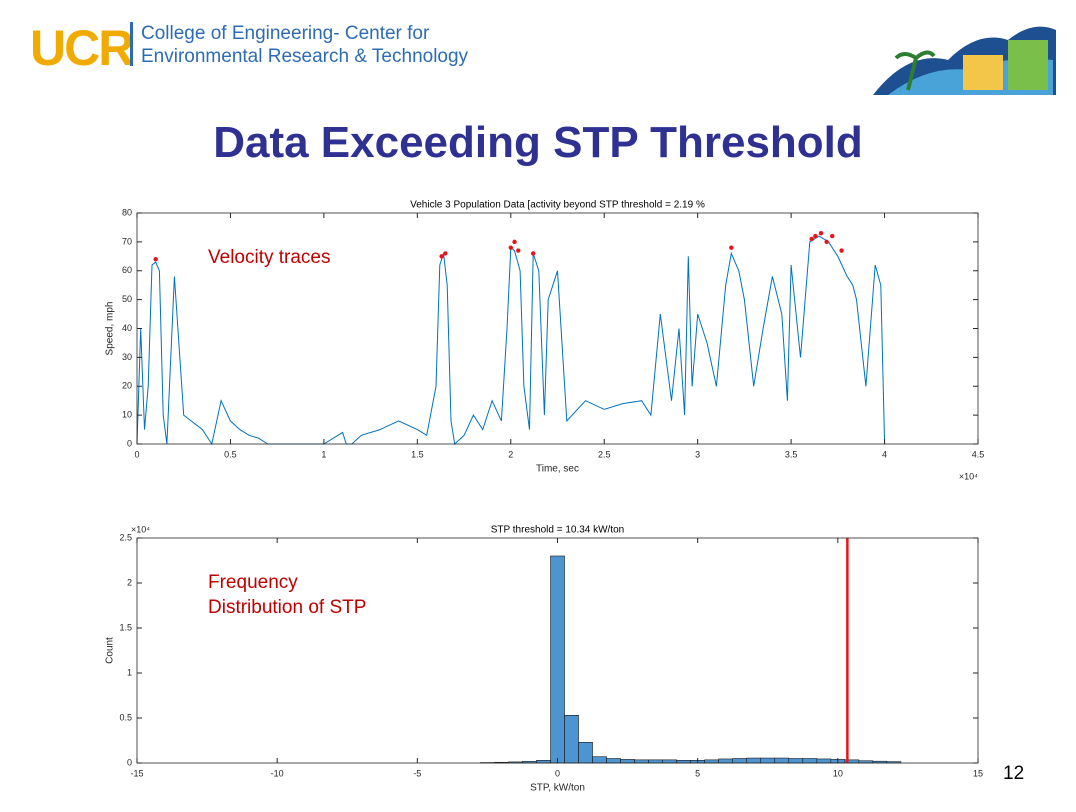 The height and width of the screenshot is (812, 1076). I want to click on y-tick-label: 2.5, so click(125, 537).